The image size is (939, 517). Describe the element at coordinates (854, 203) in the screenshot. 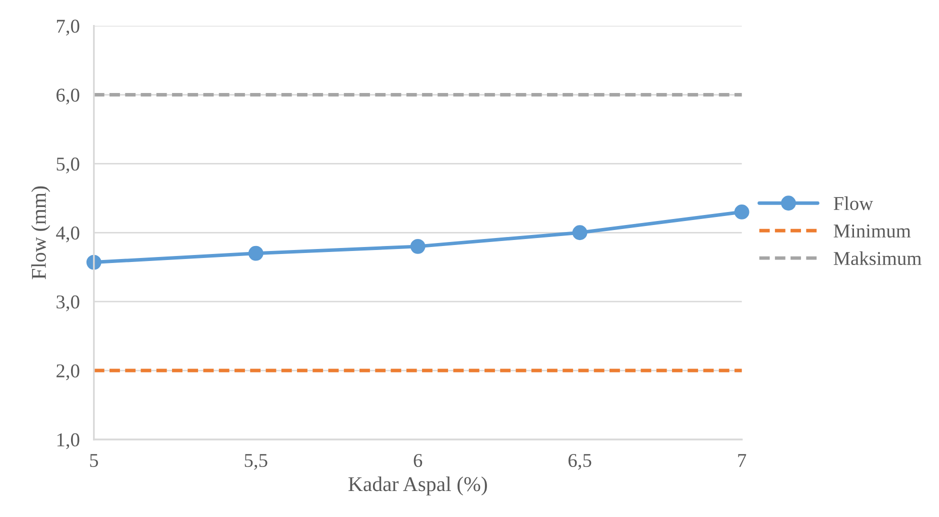

I see `legend-label: Flow` at that location.